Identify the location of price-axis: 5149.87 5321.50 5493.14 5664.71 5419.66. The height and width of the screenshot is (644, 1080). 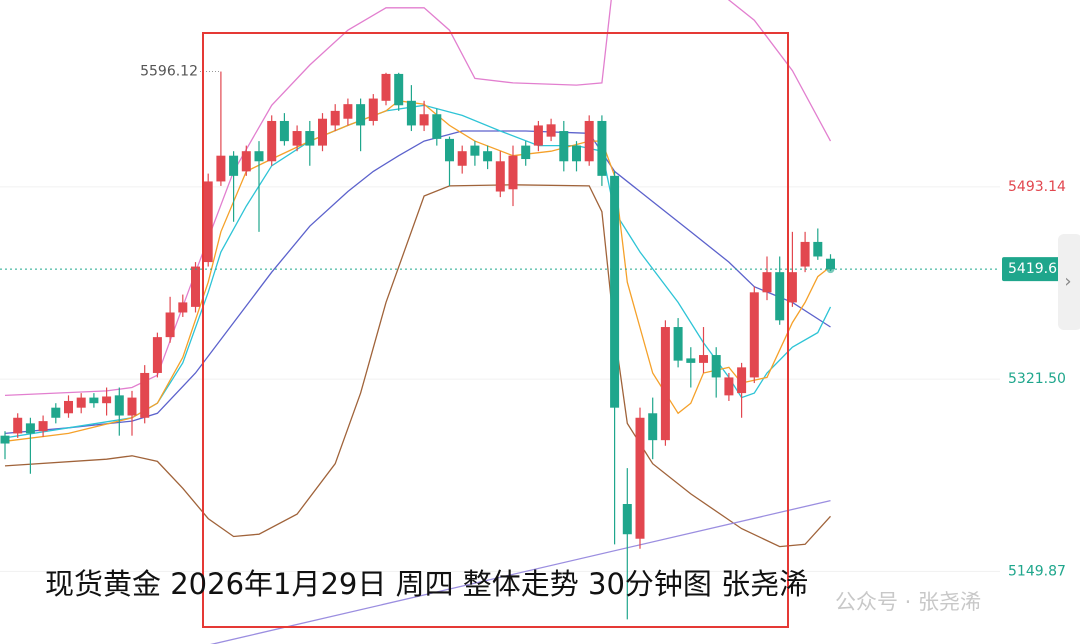
(1039, 289).